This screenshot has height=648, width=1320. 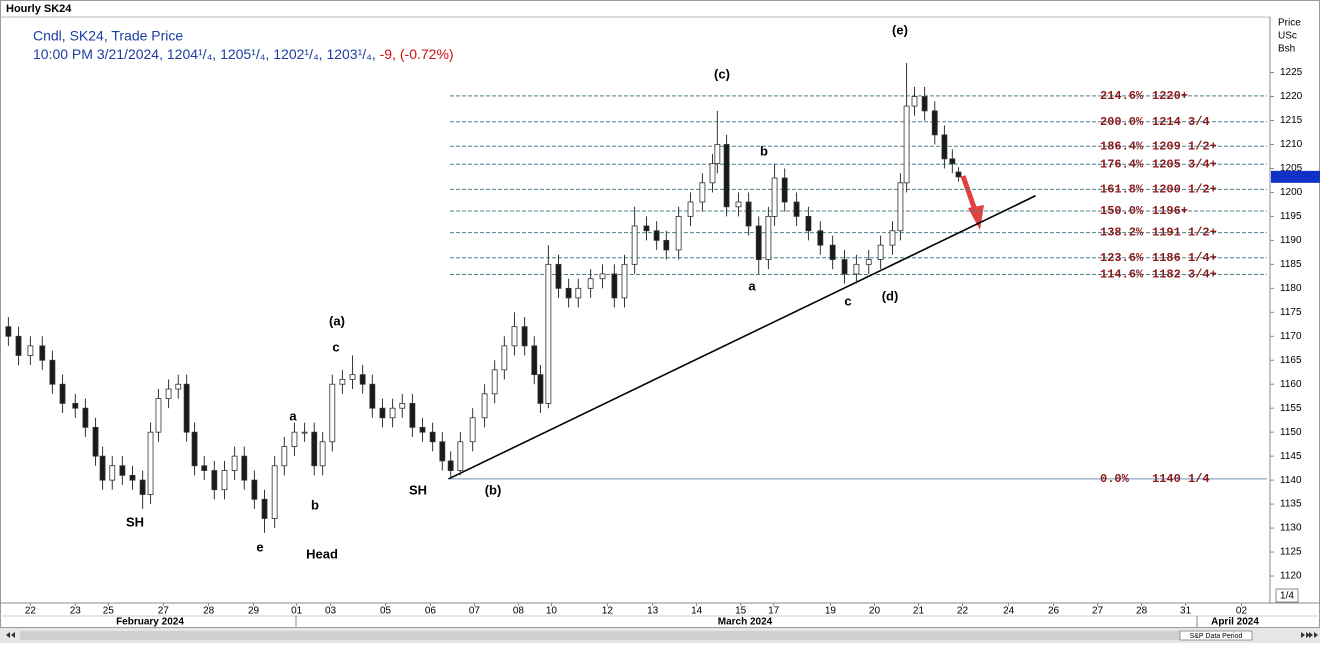 I want to click on wave-label: Head, so click(x=322, y=553).